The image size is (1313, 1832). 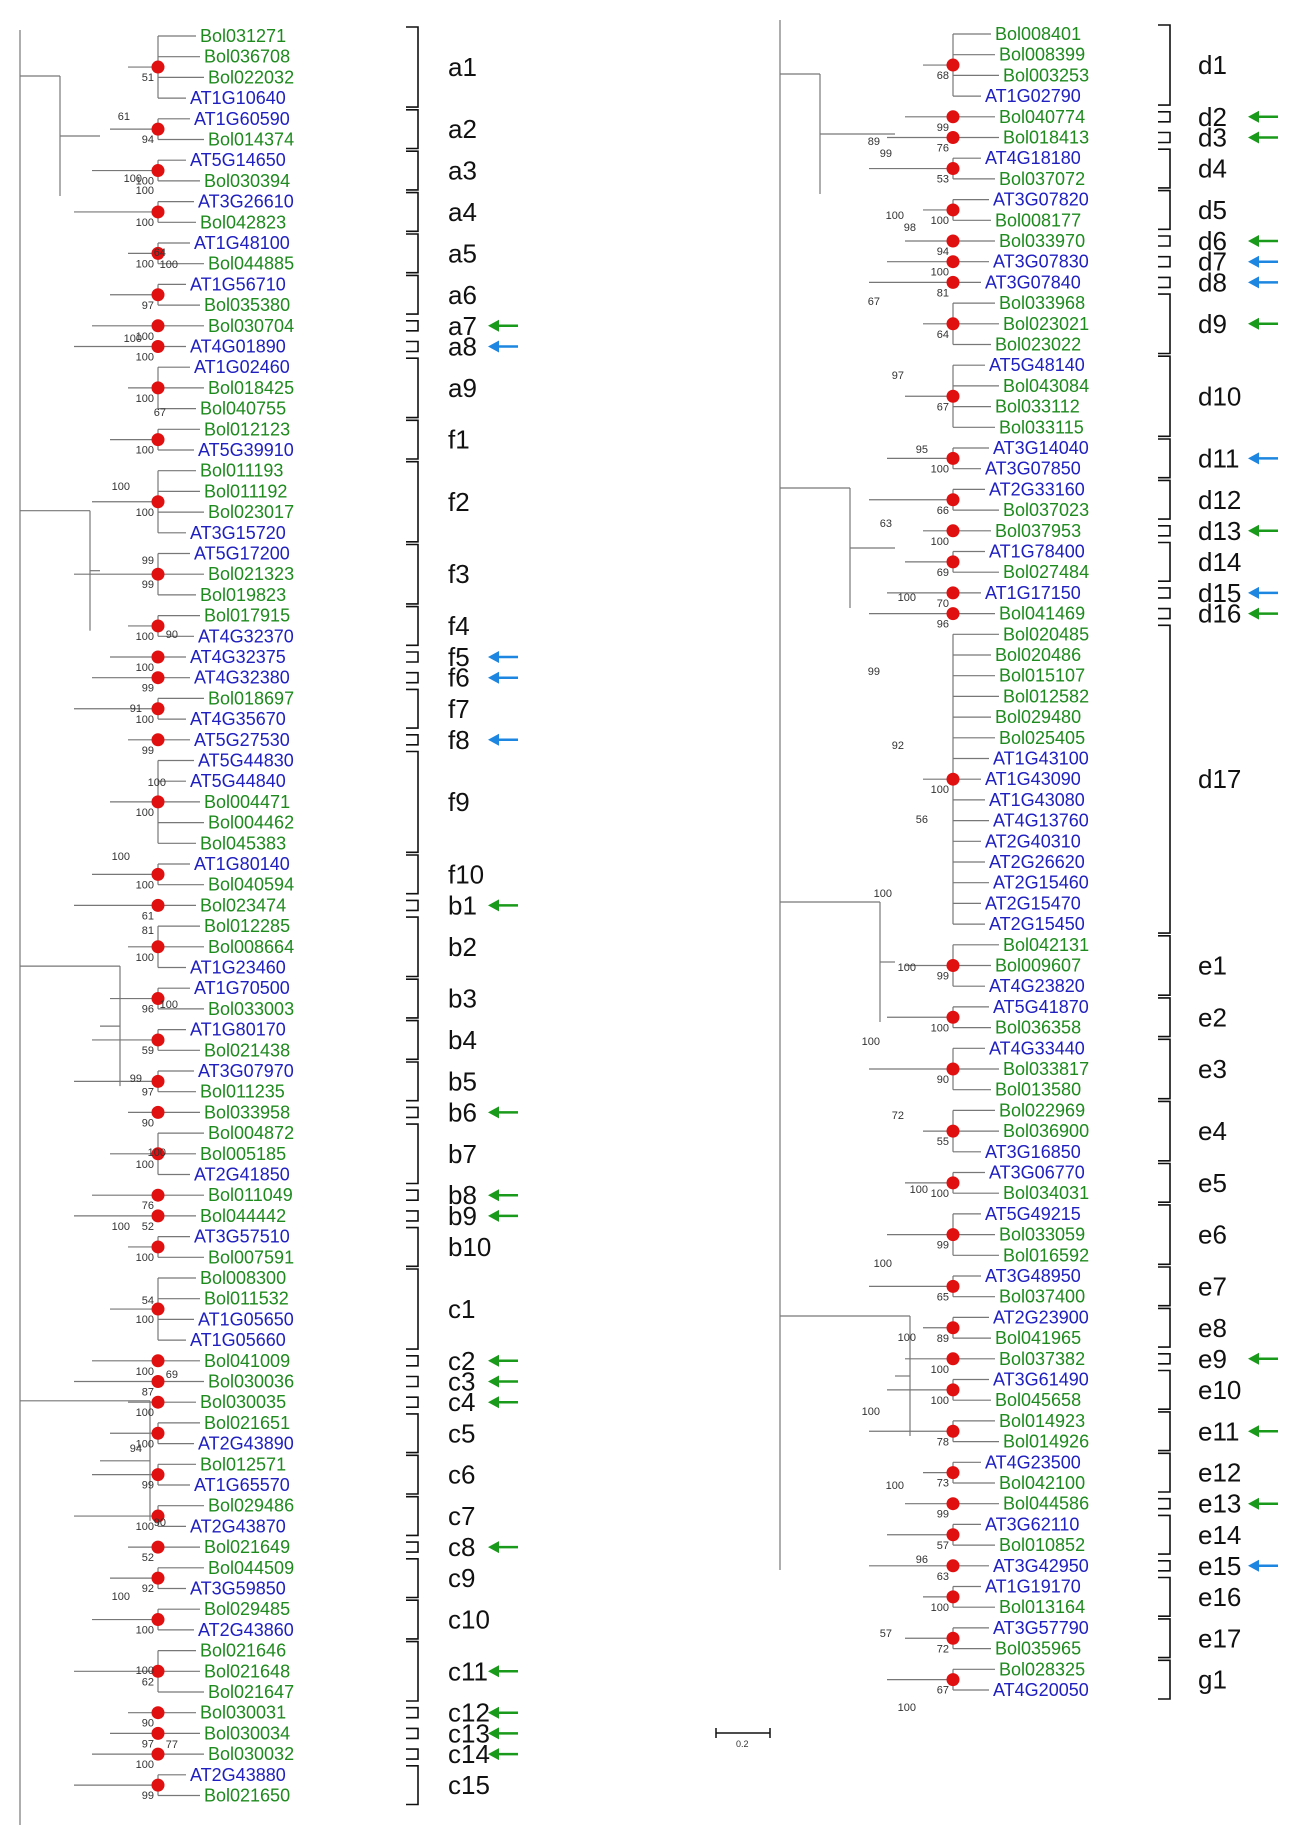 I want to click on taxon-label: Bol036358, so click(x=1038, y=1028).